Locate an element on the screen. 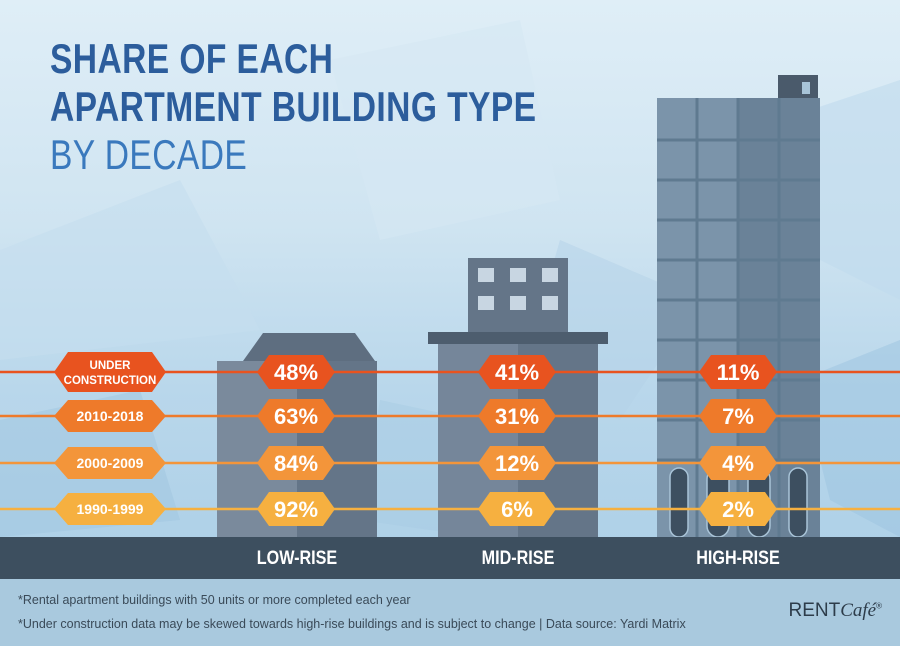 The image size is (900, 646). value-label: 7% is located at coordinates (738, 416).